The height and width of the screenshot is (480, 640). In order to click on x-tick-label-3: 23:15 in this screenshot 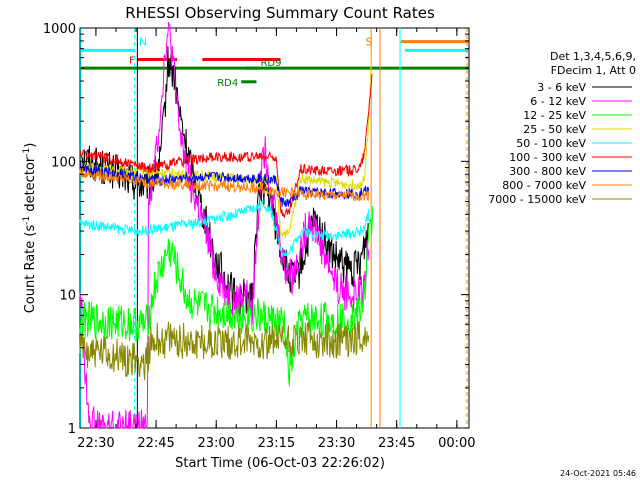, I will do `click(276, 443)`.